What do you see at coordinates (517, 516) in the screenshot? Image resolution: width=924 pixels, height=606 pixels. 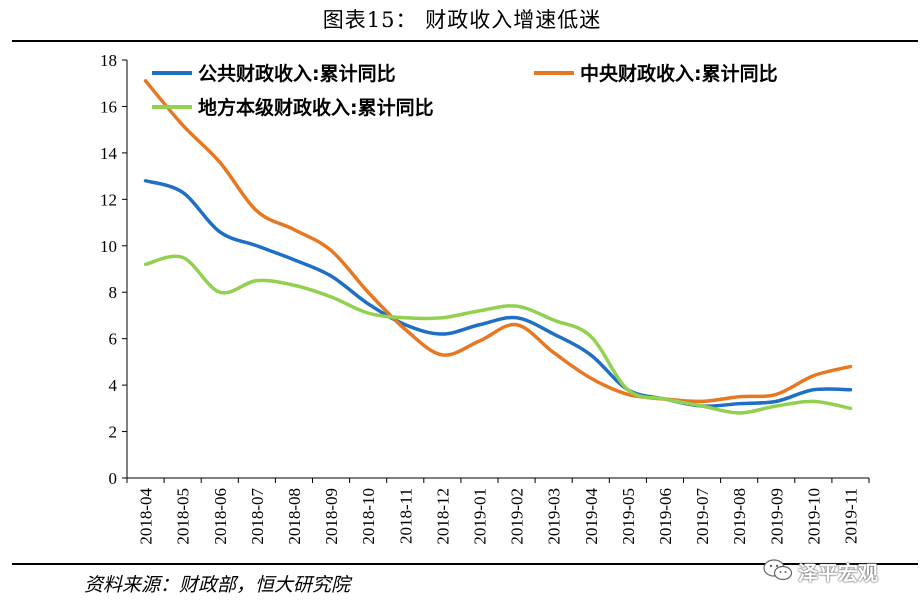 I see `x-tick-label: 2019-02` at bounding box center [517, 516].